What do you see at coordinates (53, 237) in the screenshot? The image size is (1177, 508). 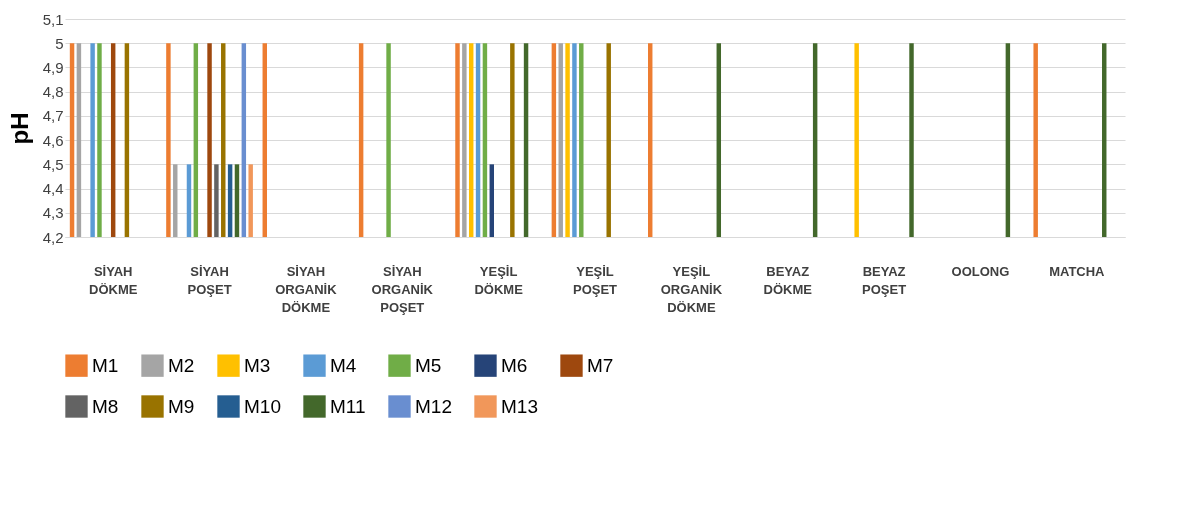 I see `y-tick-label: 4,2` at bounding box center [53, 237].